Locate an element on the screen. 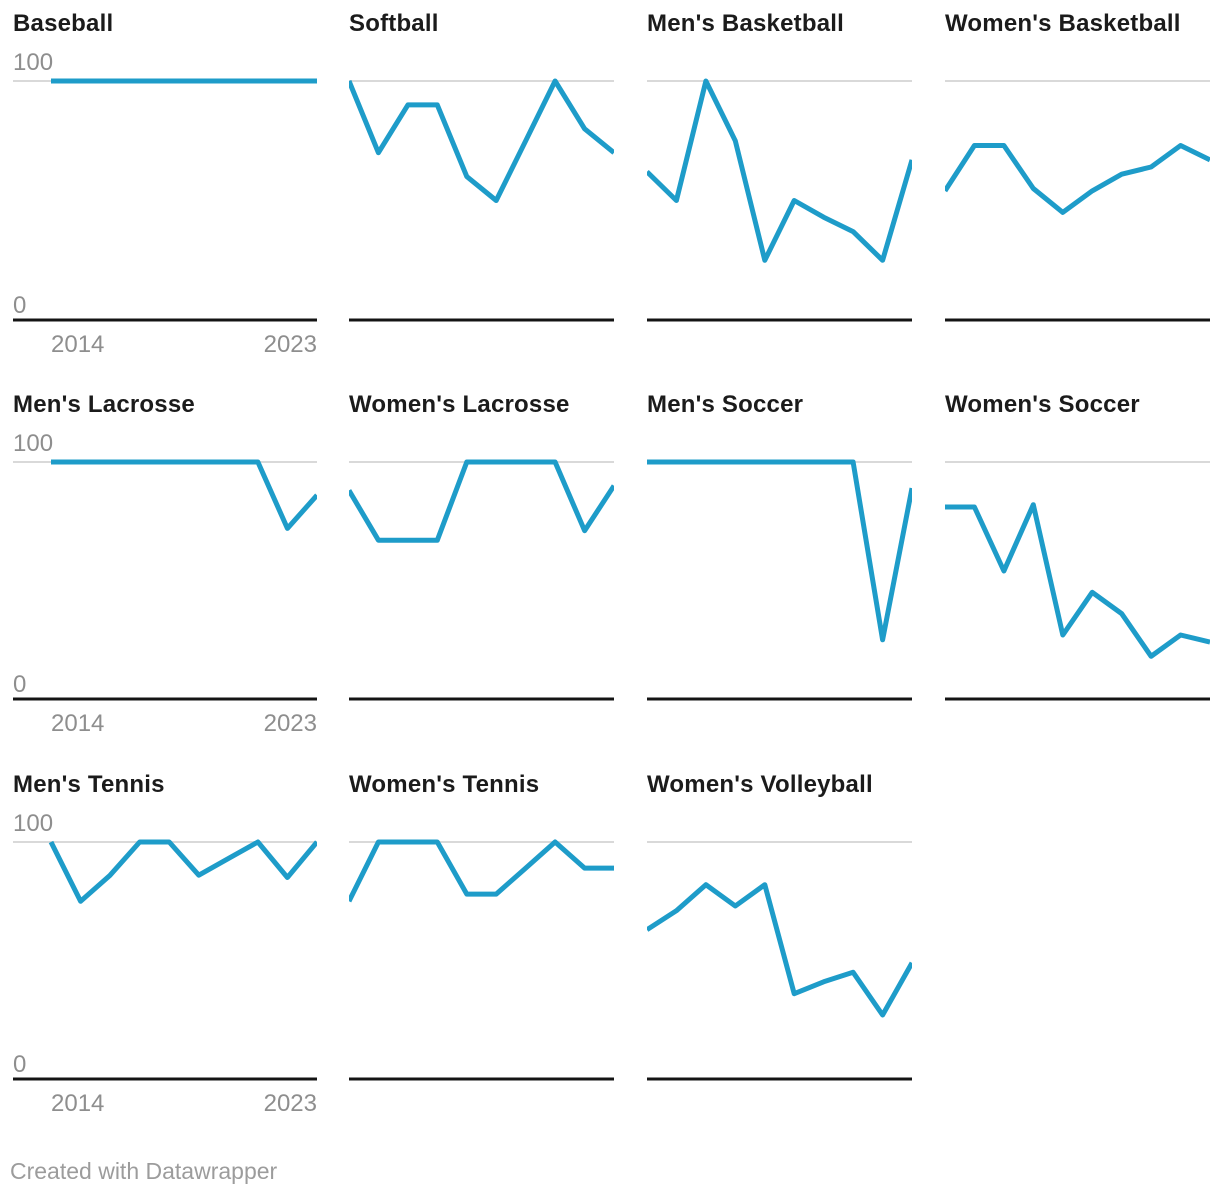  chart-panel-womens-tennis: Women's Tennis is located at coordinates (481, 947).